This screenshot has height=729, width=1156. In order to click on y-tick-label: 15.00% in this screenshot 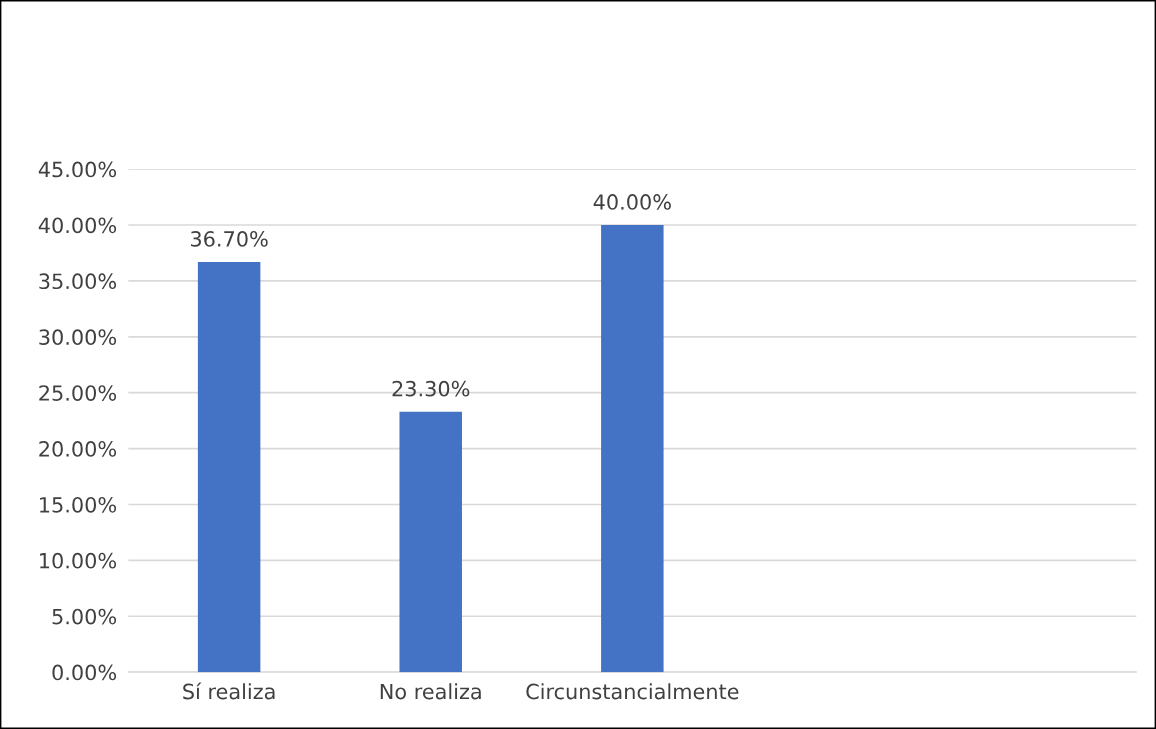, I will do `click(78, 504)`.